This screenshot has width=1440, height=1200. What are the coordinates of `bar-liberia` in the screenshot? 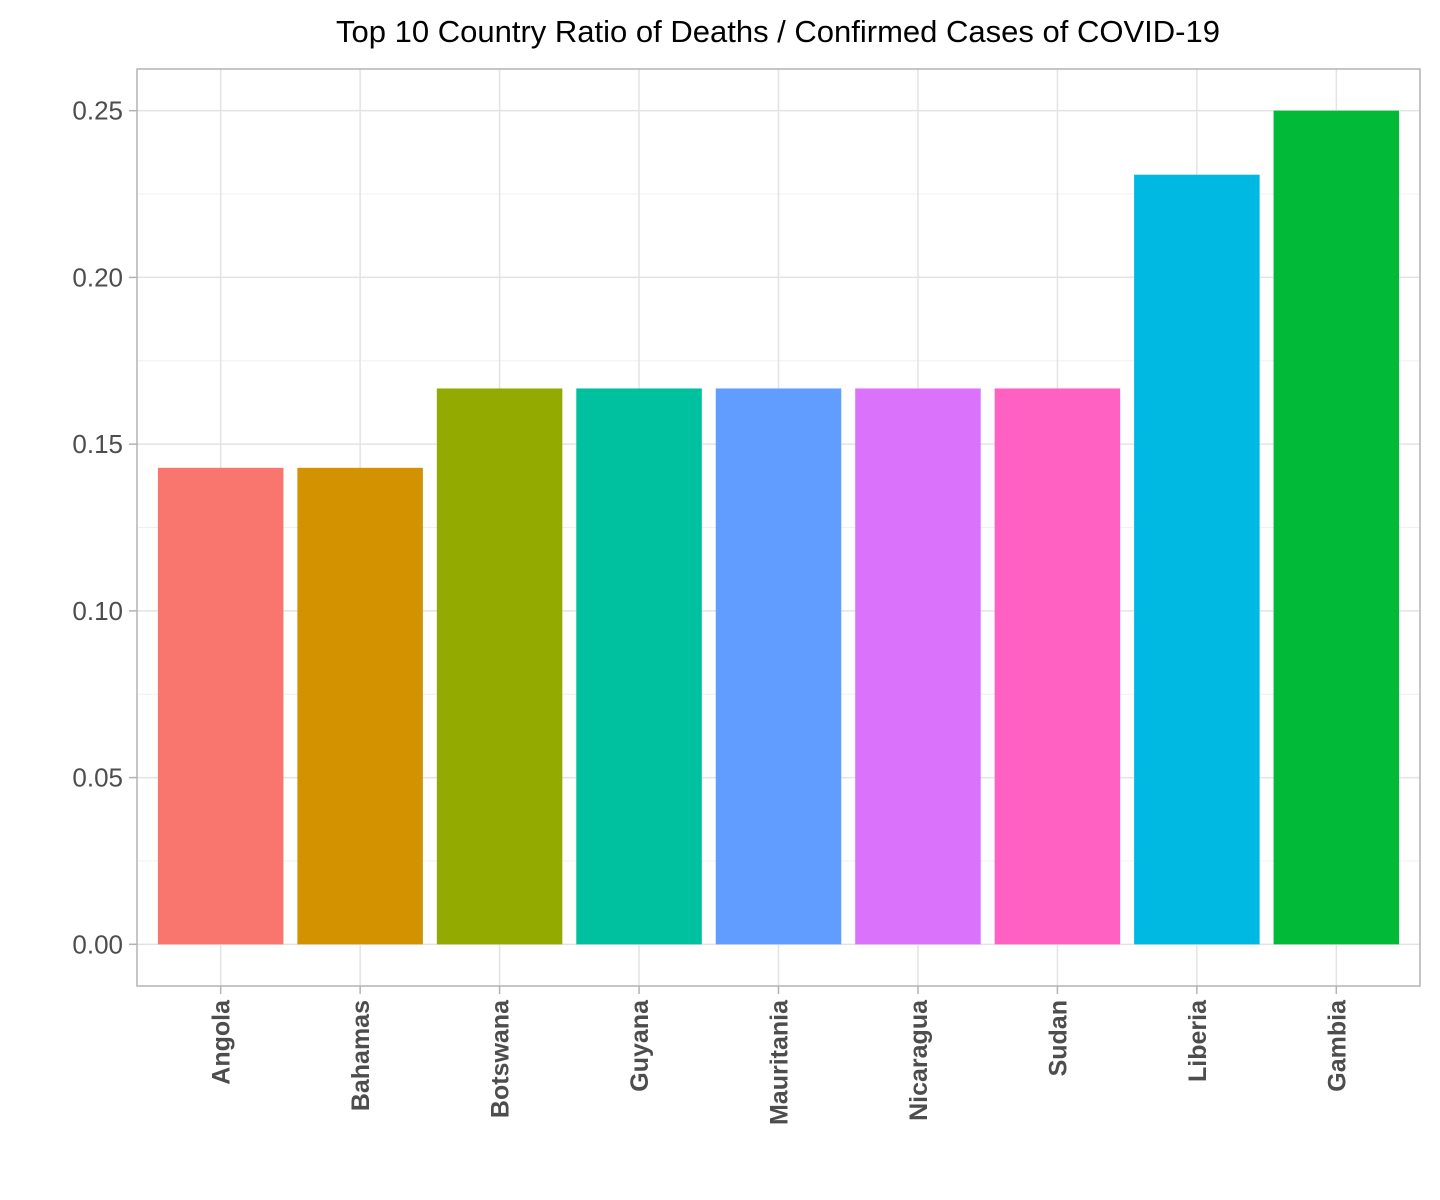 It's located at (1197, 559).